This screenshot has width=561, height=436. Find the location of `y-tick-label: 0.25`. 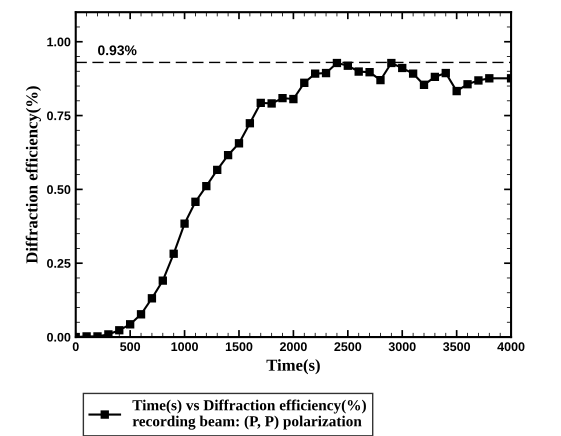

y-tick-label: 0.25 is located at coordinates (59, 263).